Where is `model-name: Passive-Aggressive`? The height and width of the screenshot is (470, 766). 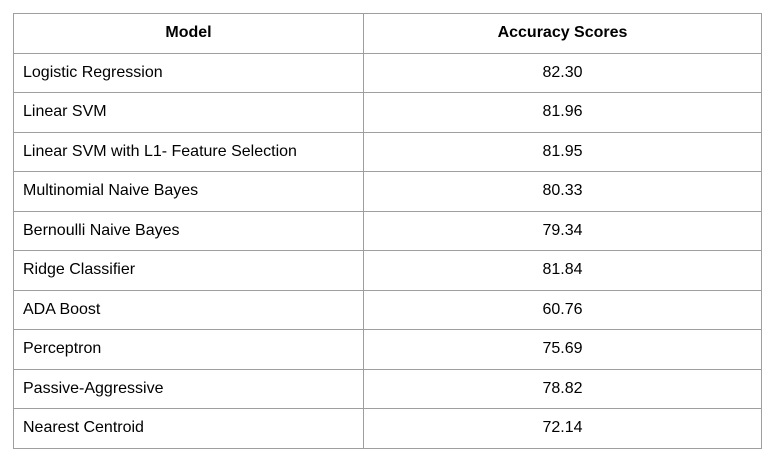
model-name: Passive-Aggressive is located at coordinates (188, 388).